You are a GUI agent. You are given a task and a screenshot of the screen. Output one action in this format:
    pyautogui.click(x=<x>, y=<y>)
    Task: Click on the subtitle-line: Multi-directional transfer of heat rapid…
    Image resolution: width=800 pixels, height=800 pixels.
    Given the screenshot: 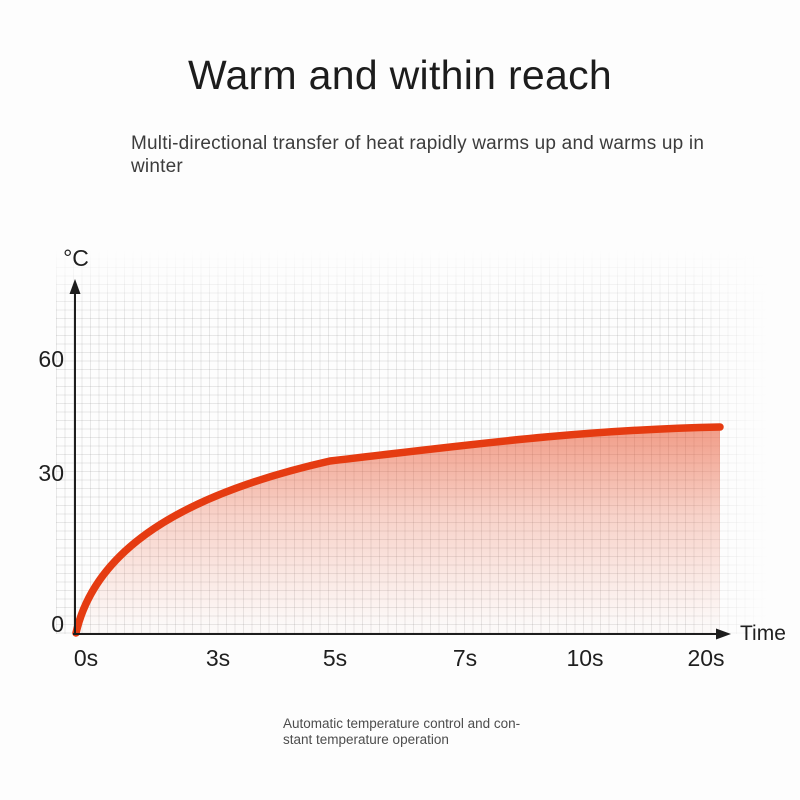 What is the action you would take?
    pyautogui.click(x=418, y=143)
    